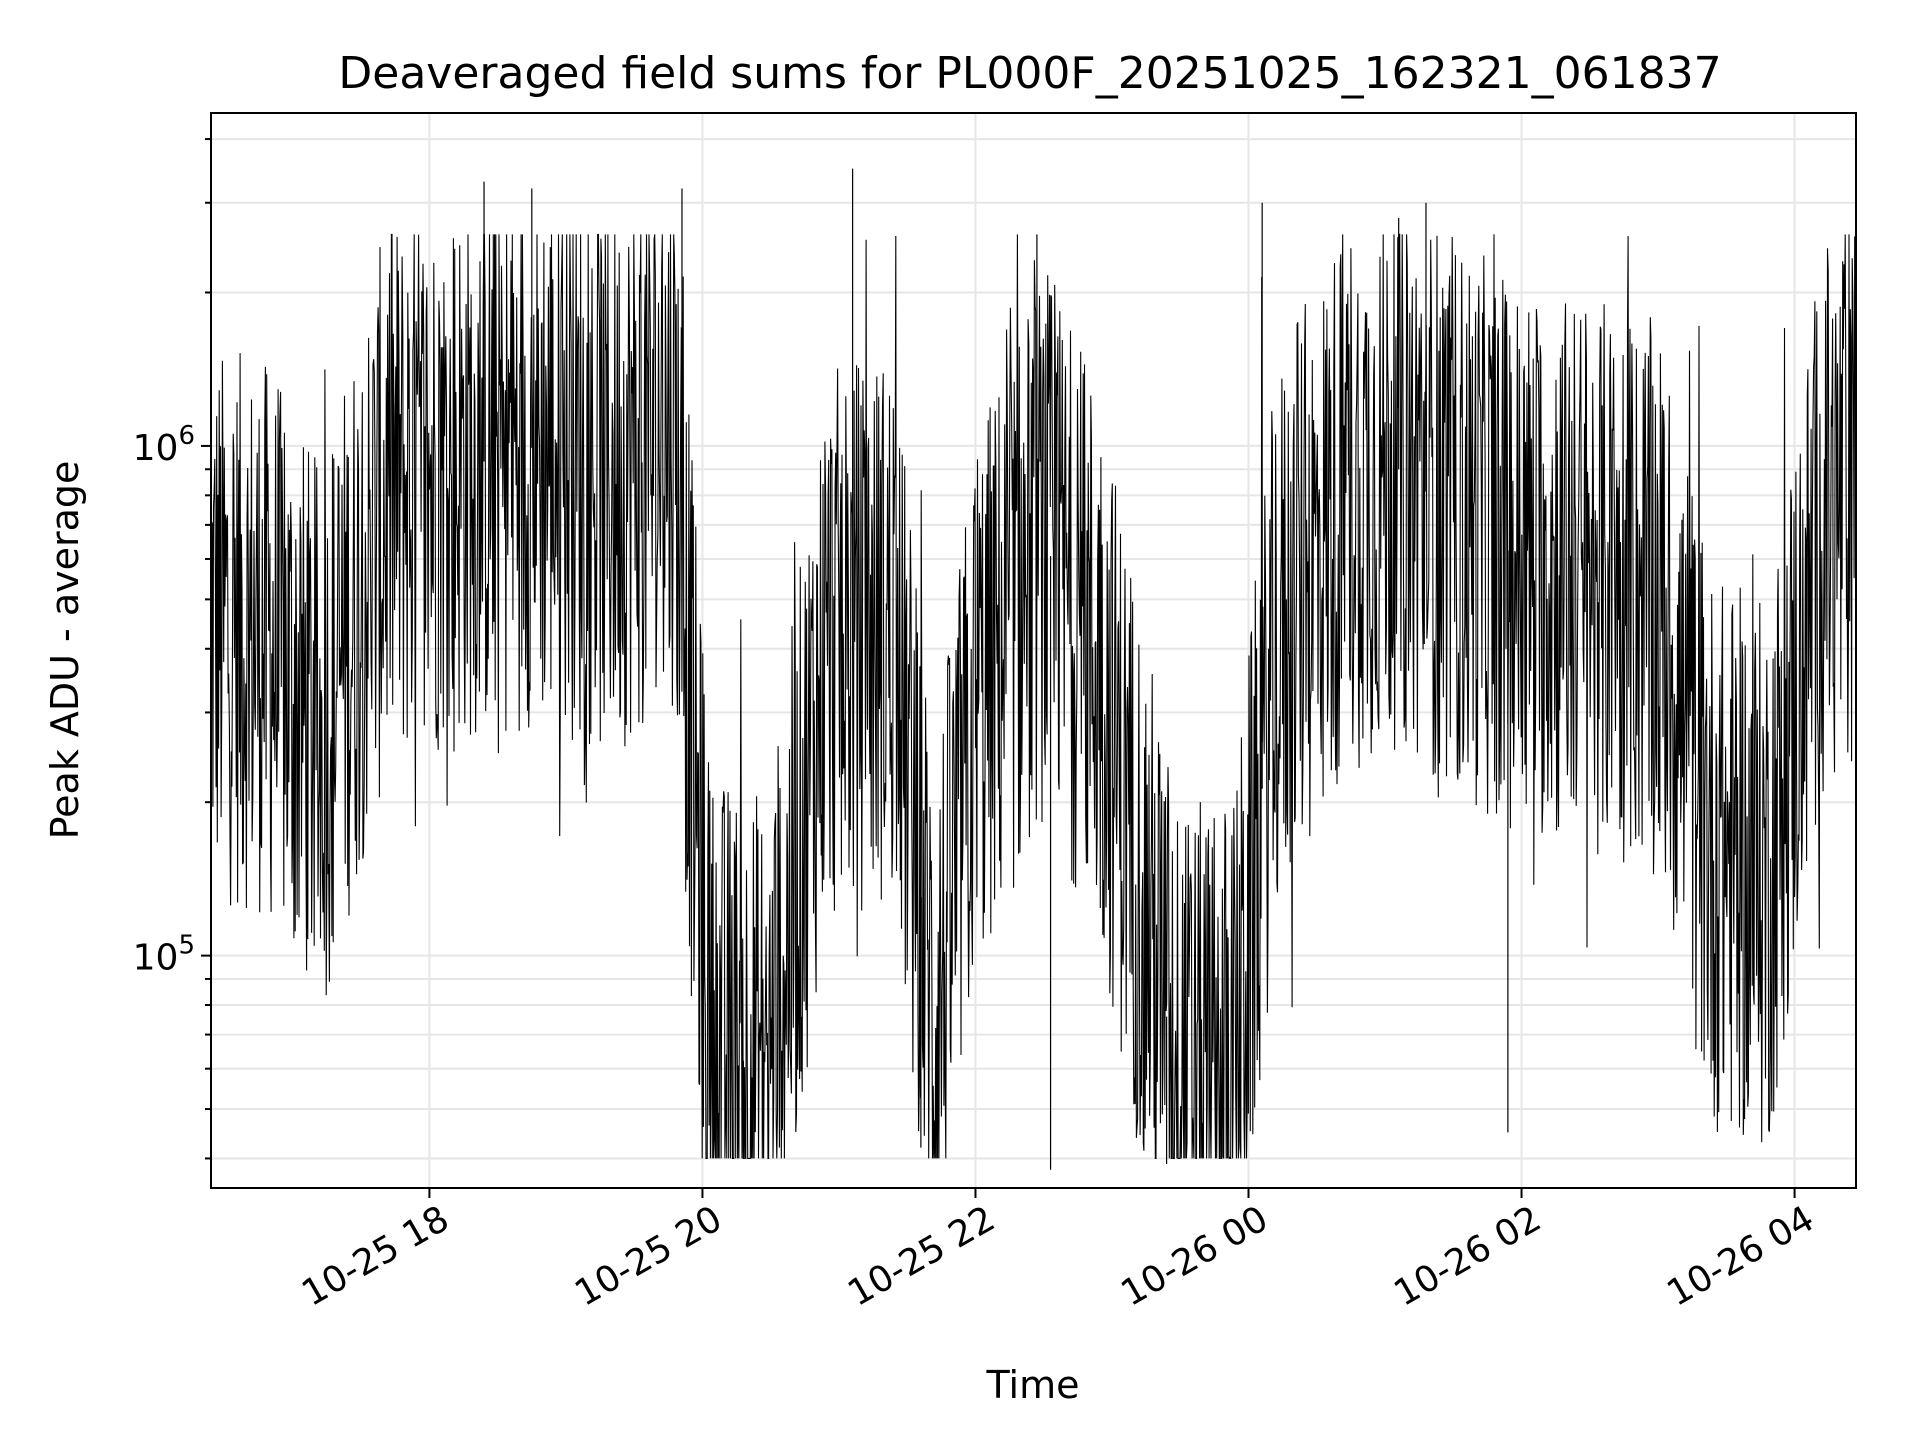  I want to click on x-tick-label: 10-26 04, so click(1740, 1256).